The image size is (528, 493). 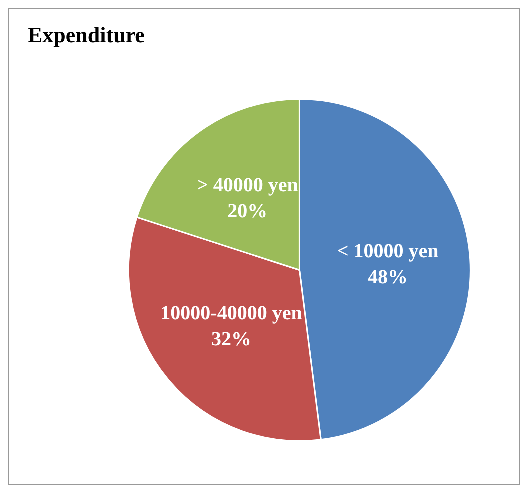 What do you see at coordinates (87, 35) in the screenshot?
I see `chart-title: Expenditure` at bounding box center [87, 35].